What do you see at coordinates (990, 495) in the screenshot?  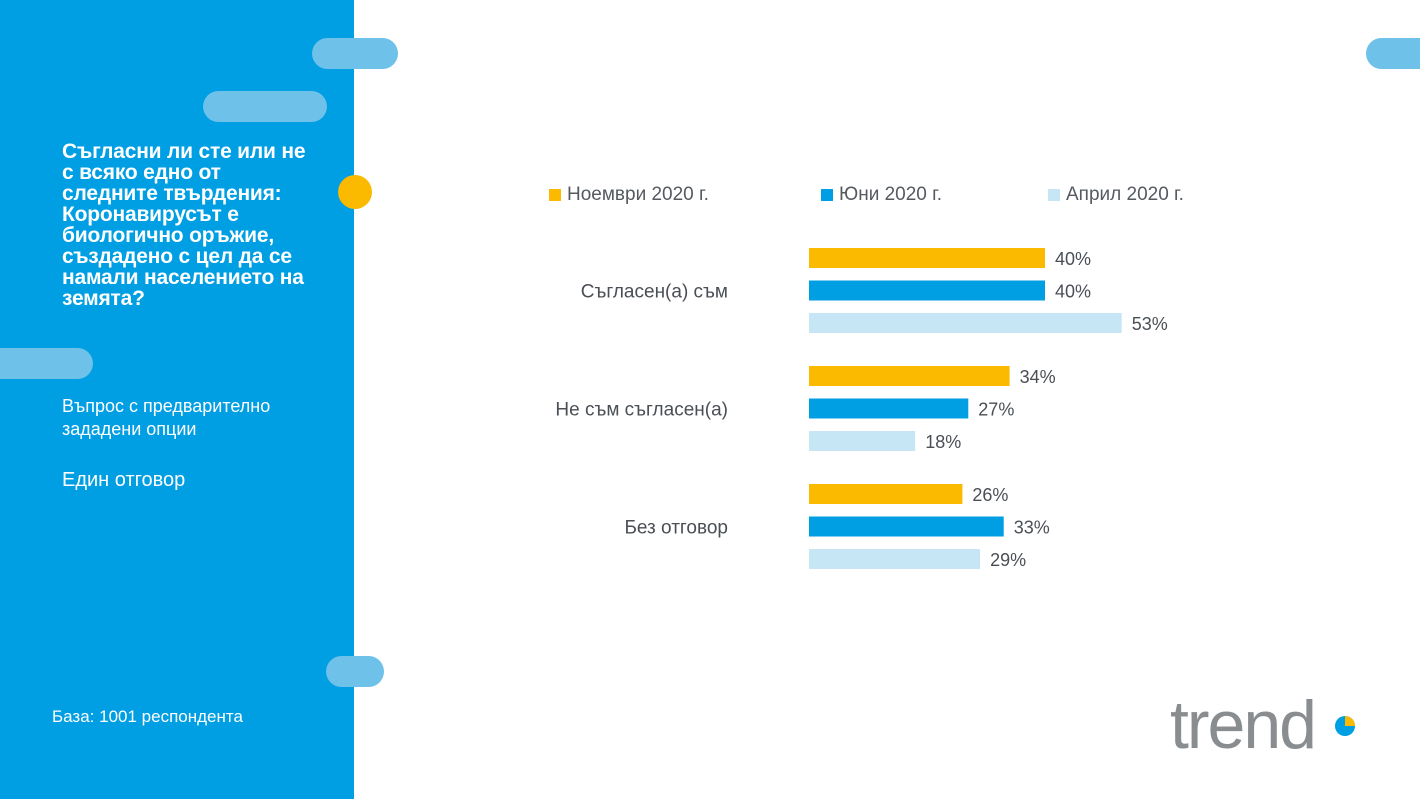 I see `bar-value-label: 26%` at bounding box center [990, 495].